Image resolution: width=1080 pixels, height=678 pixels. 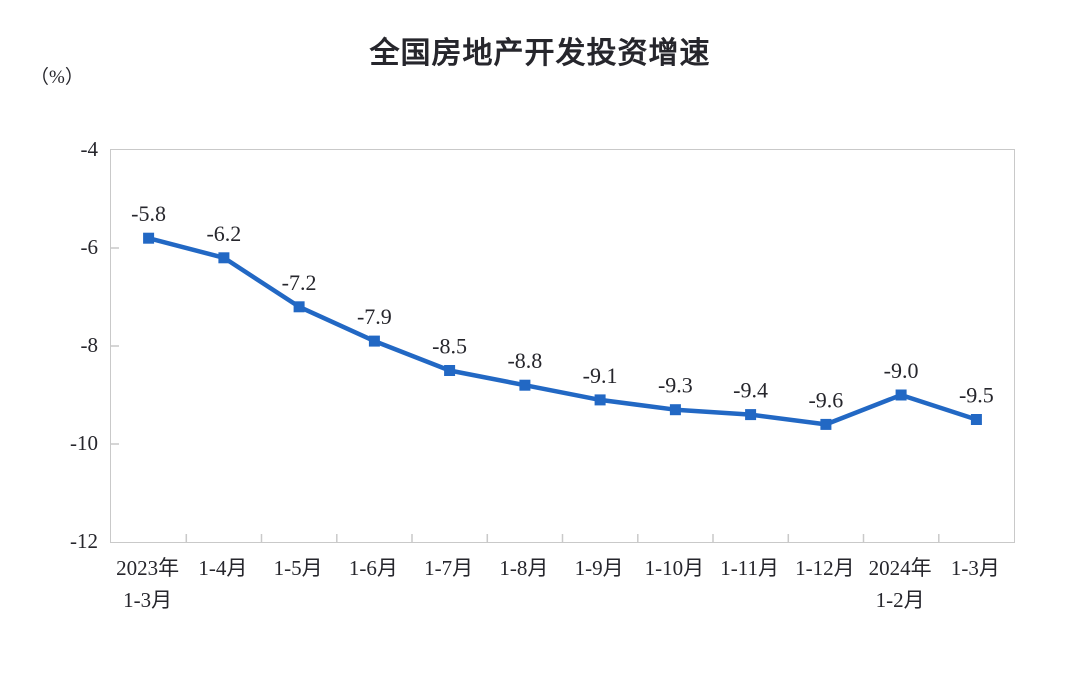 I want to click on x-axis-tick-label-line: 1-7月, so click(x=449, y=568).